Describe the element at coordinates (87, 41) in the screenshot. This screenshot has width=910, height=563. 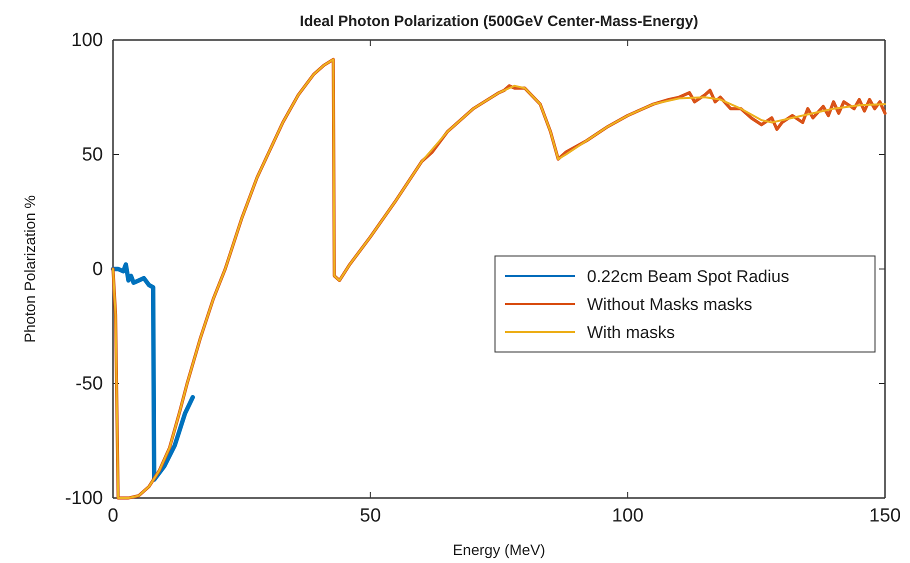
I see `y-tick-label: 100` at that location.